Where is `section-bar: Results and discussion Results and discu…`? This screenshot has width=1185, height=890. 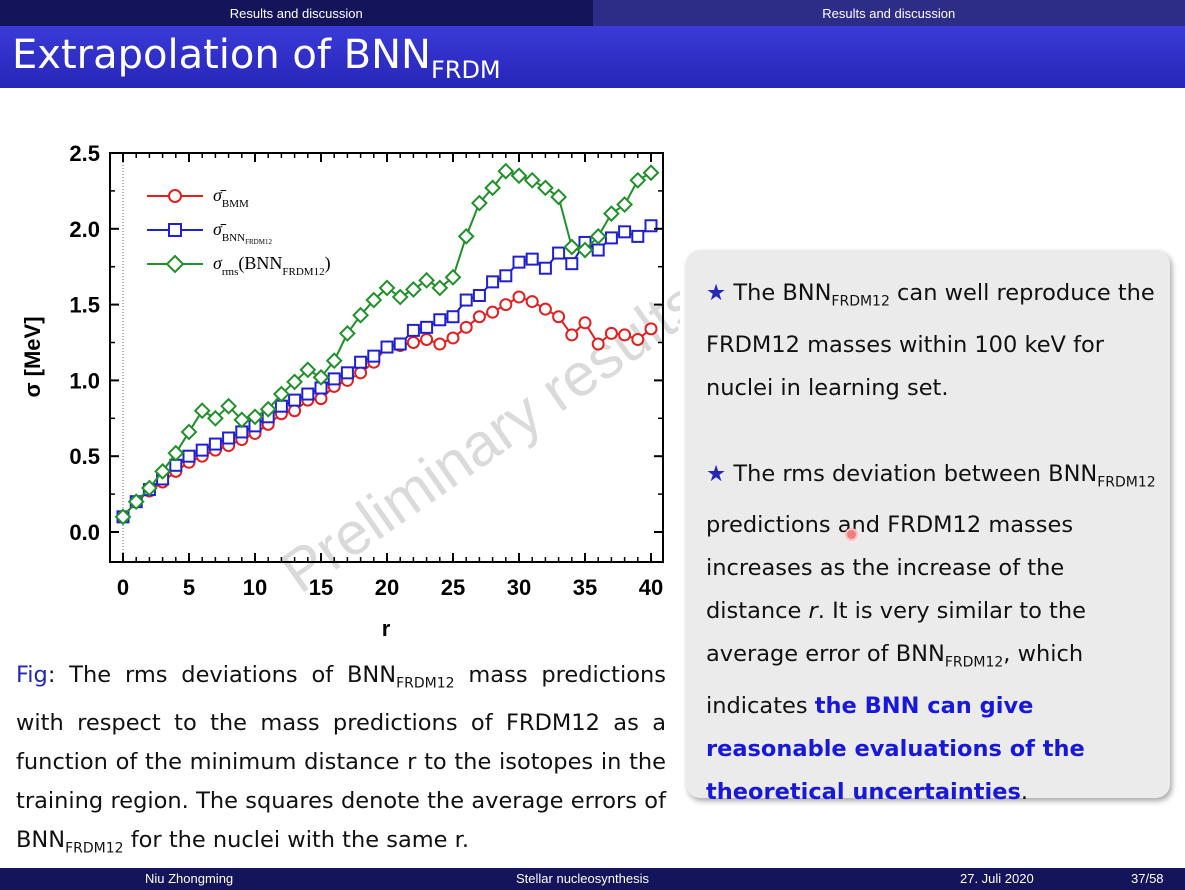
section-bar: Results and discussion Results and discu… is located at coordinates (592, 13).